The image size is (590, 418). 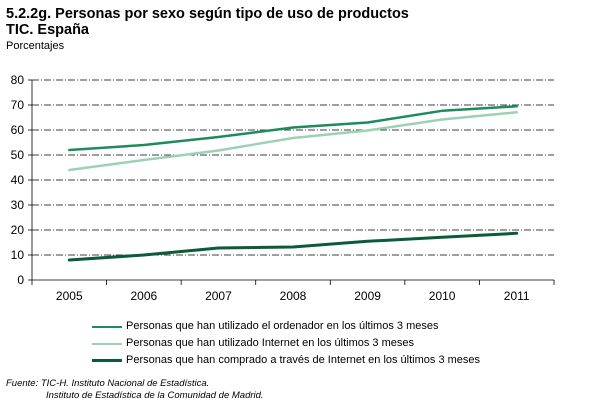 What do you see at coordinates (144, 296) in the screenshot?
I see `x-tick-label: 2006` at bounding box center [144, 296].